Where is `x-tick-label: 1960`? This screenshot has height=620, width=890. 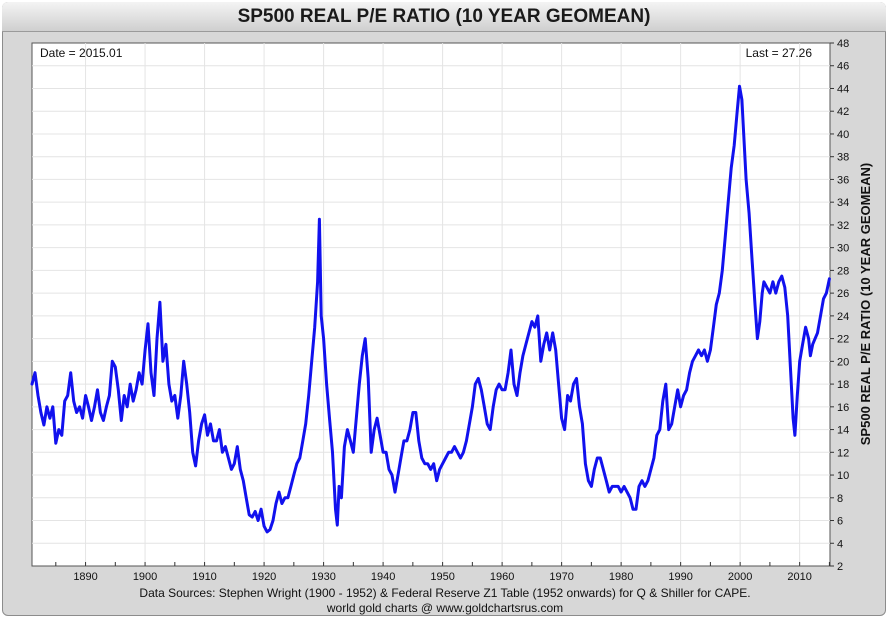 x-tick-label: 1960 is located at coordinates (502, 577).